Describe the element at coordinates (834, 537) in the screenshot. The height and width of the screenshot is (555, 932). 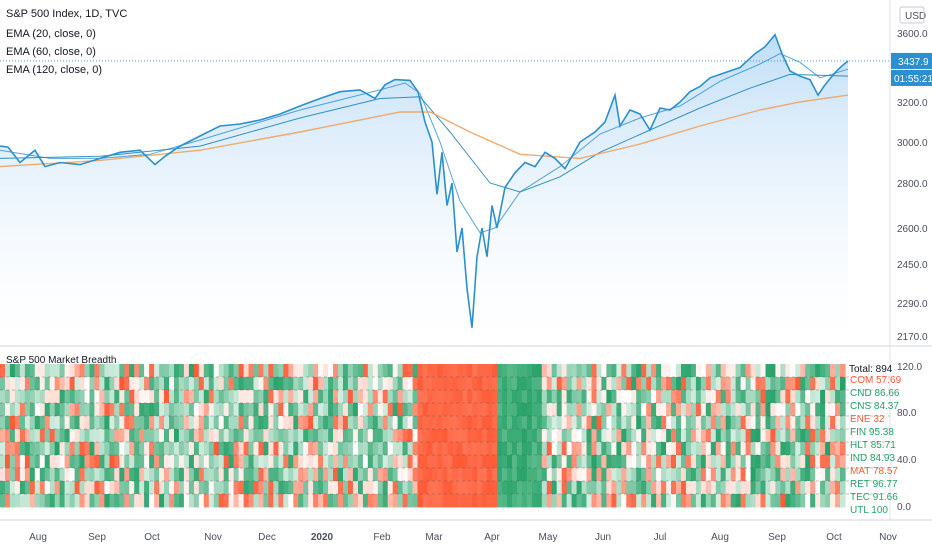
I see `time-tick-label: Oct` at that location.